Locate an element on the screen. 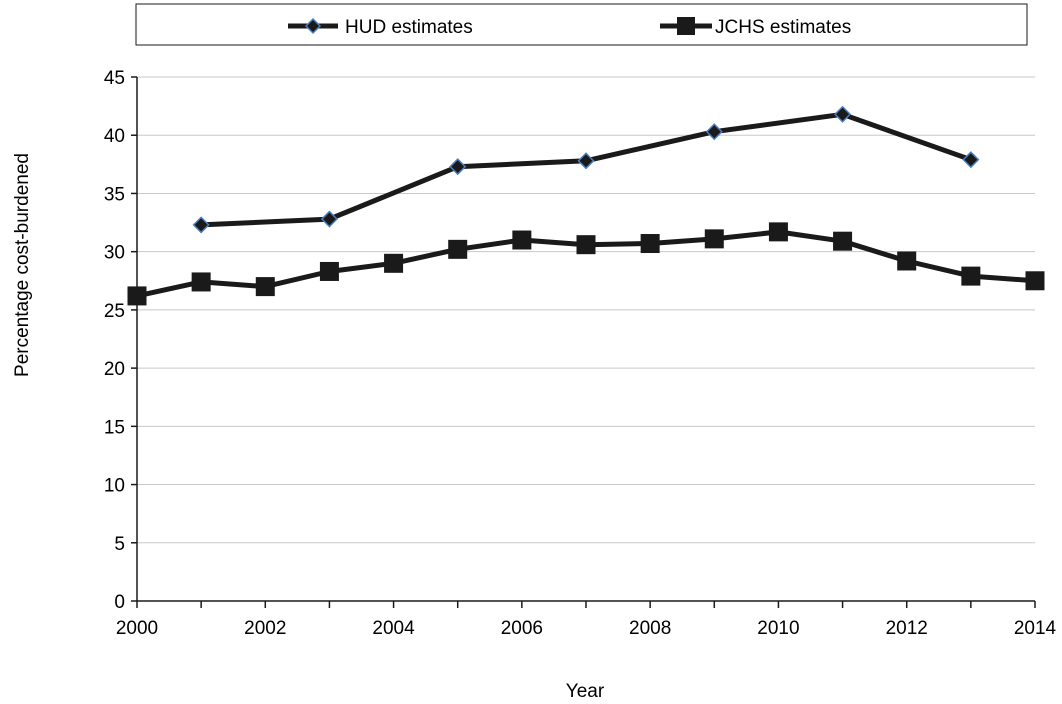 This screenshot has height=704, width=1062. legend: HUD estimates JCHS estimates is located at coordinates (581, 24).